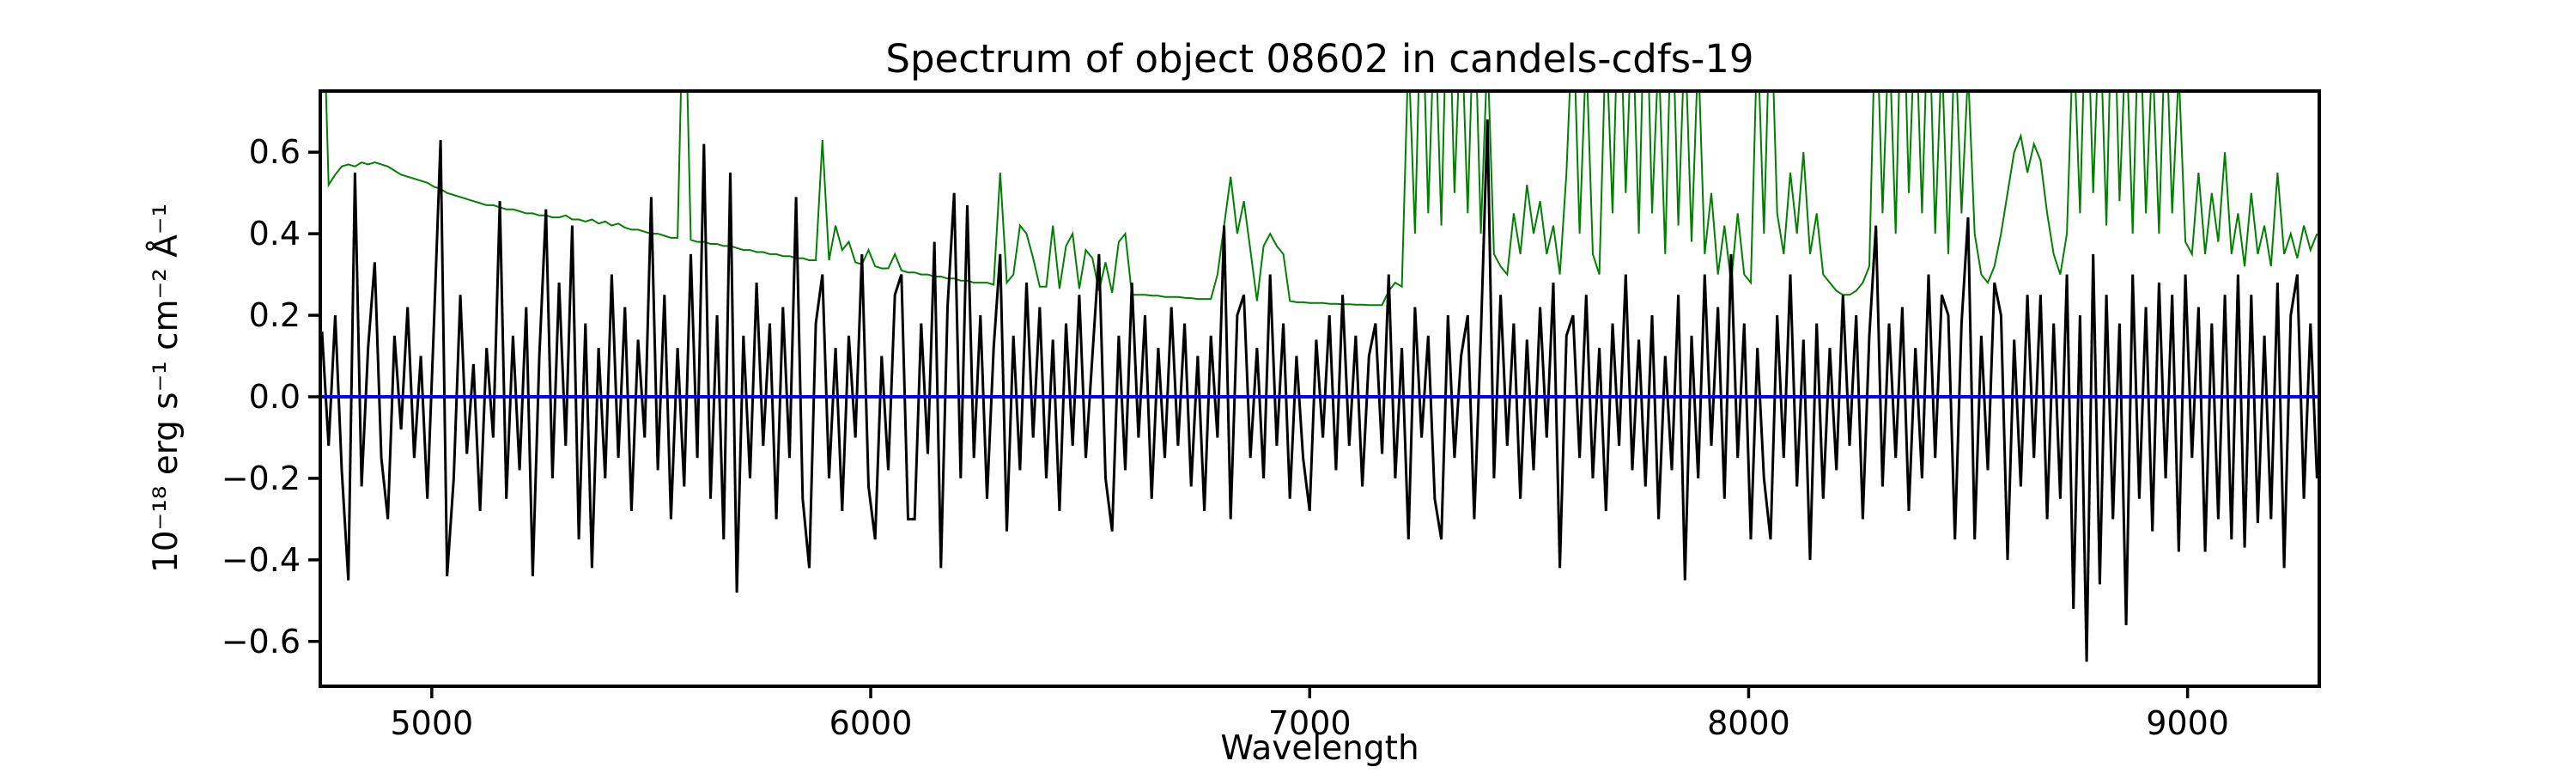 This screenshot has height=773, width=2576. Describe the element at coordinates (431, 723) in the screenshot. I see `x-tick-label: 5000` at that location.